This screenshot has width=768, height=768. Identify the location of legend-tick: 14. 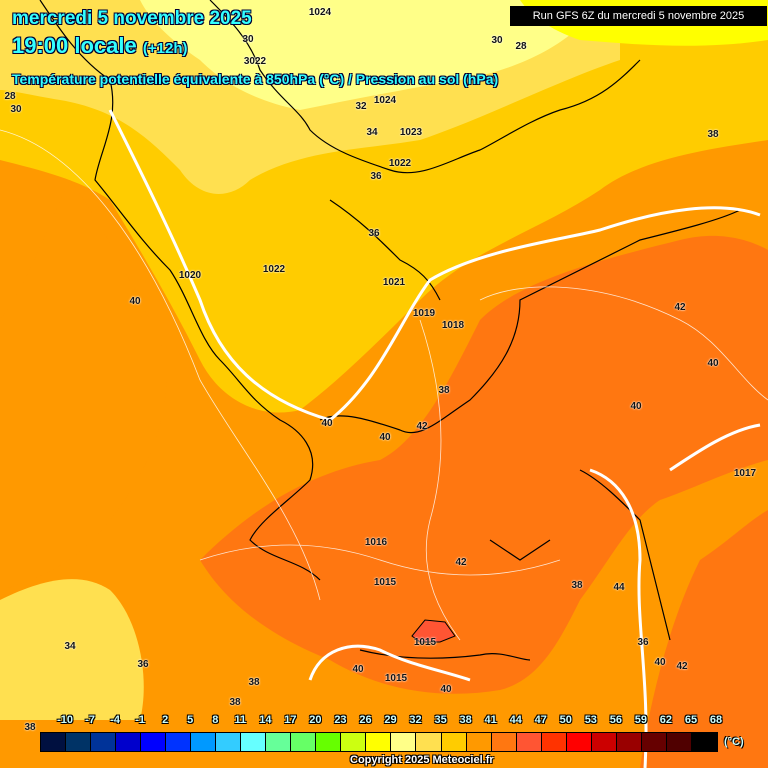
(265, 720).